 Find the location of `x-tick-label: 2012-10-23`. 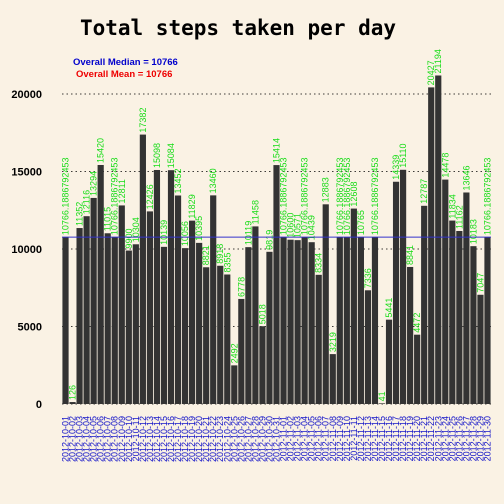

x-tick-label: 2012-10-23 is located at coordinates (220, 439).